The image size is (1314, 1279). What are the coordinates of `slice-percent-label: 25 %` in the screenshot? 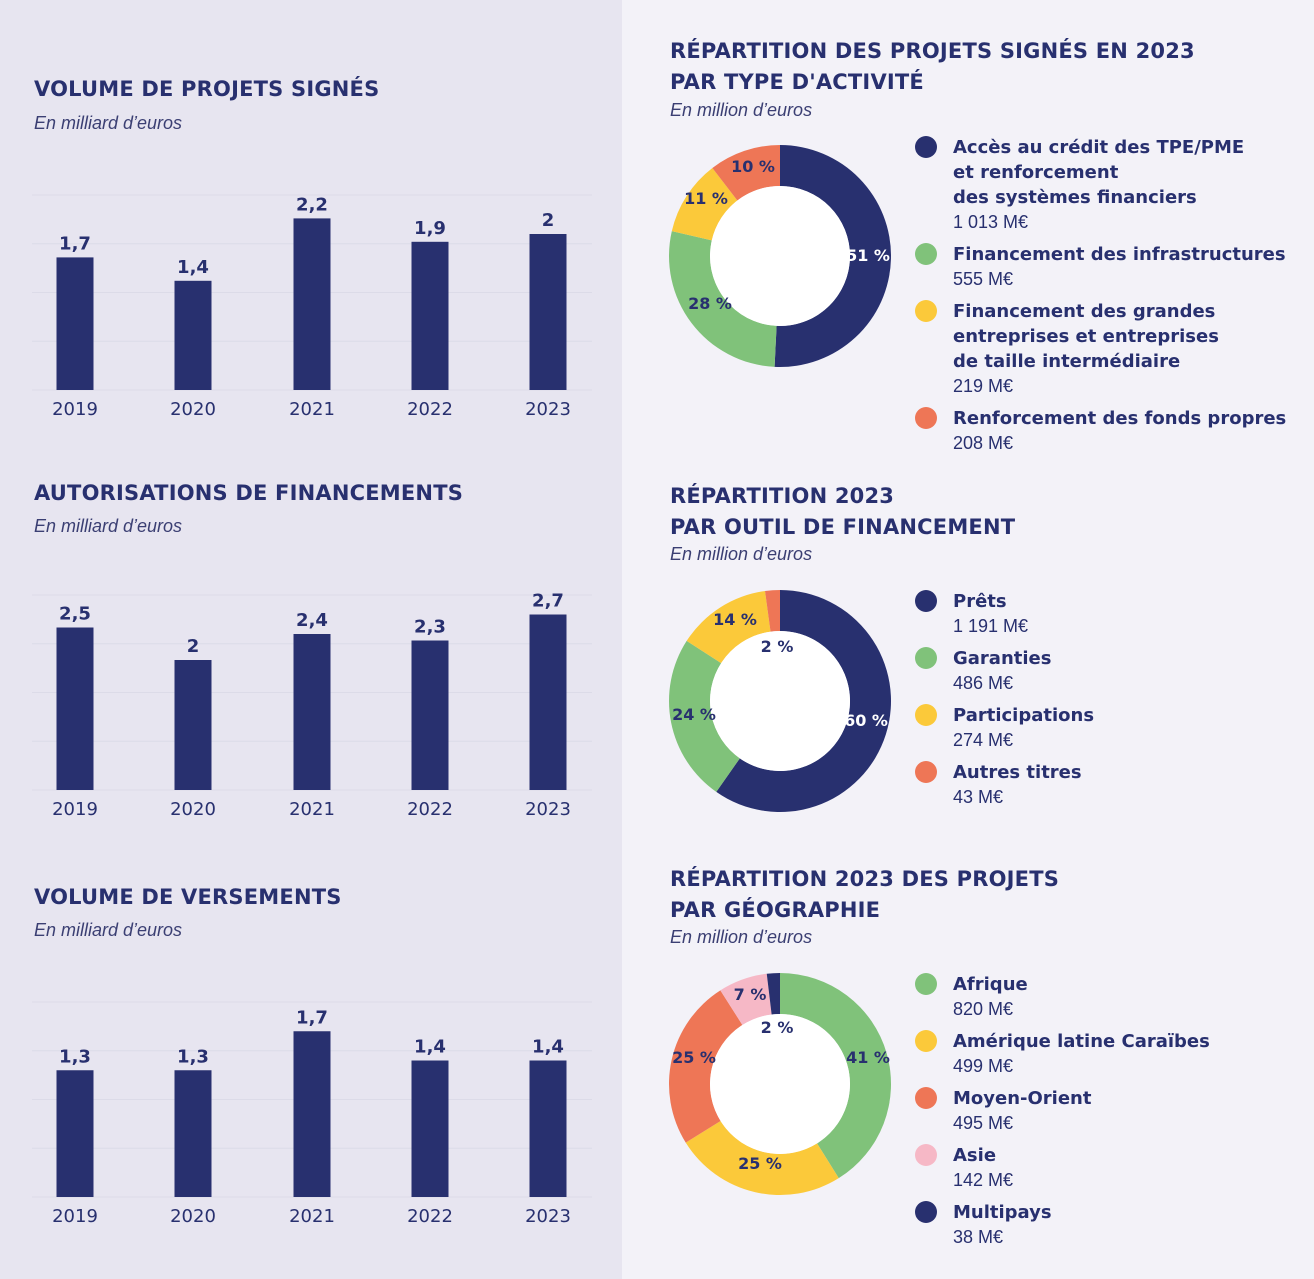 It's located at (694, 1057).